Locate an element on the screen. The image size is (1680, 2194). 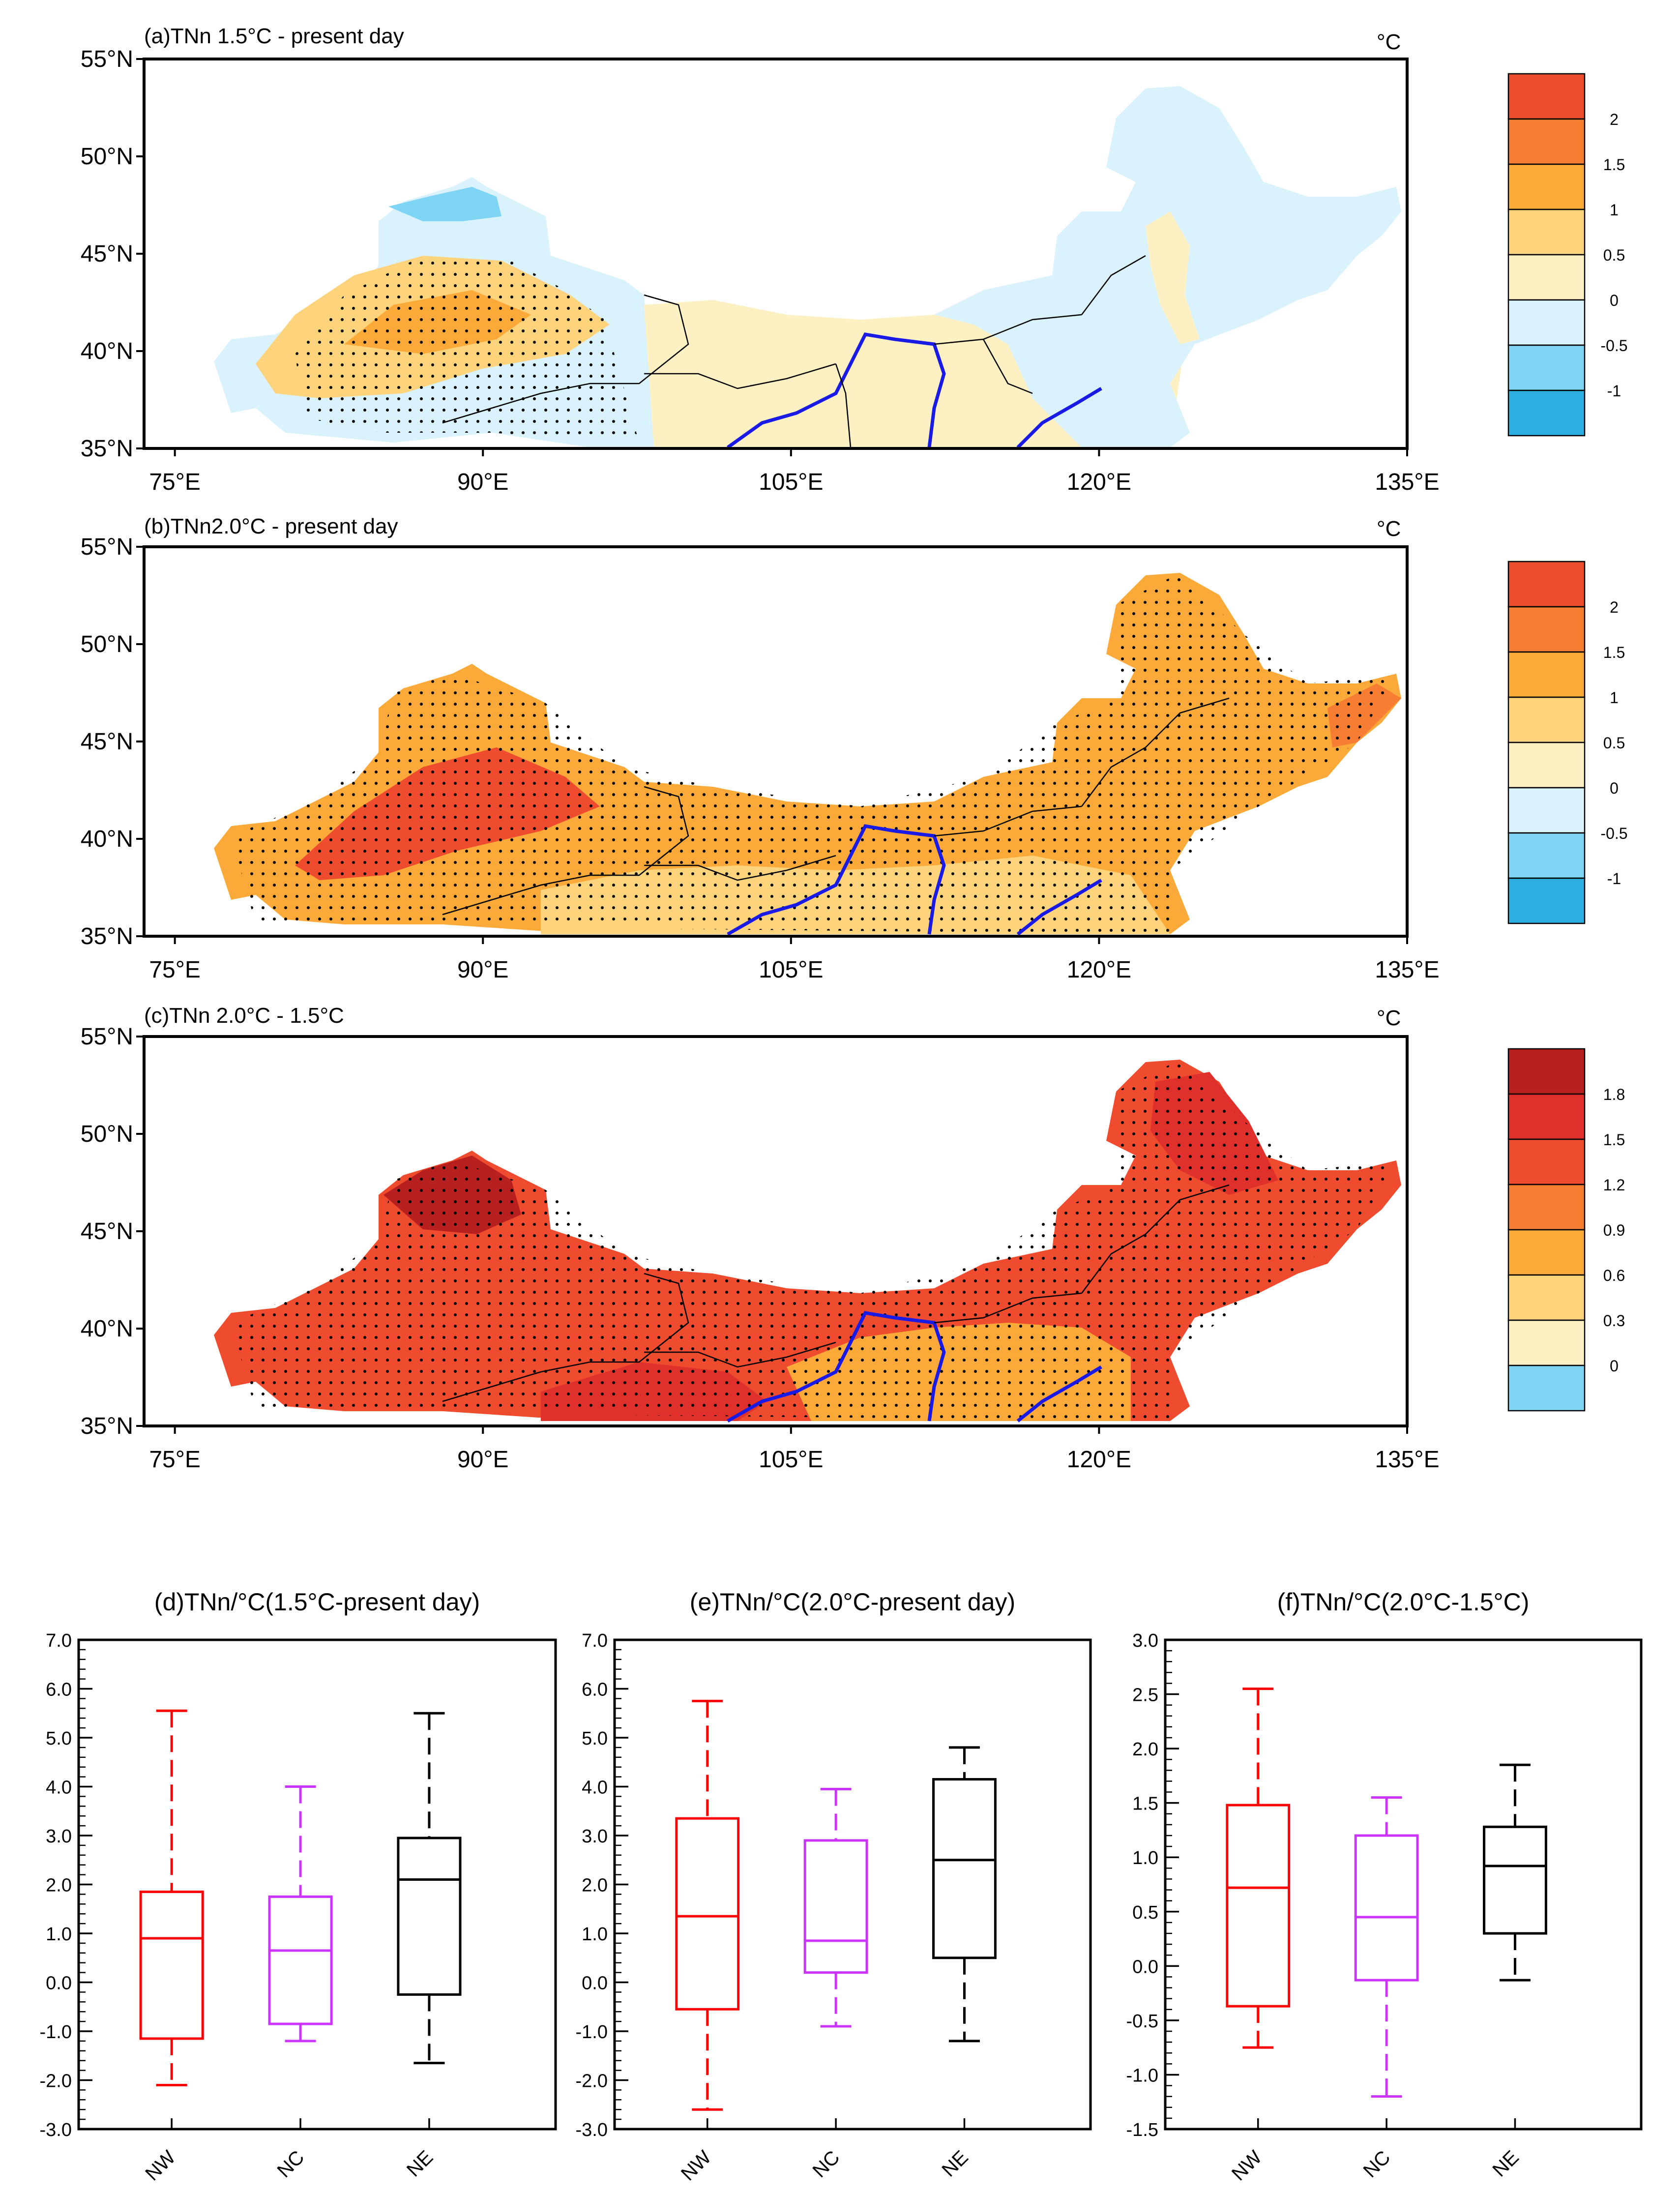
colorbar-c-label: 0 is located at coordinates (1614, 1366).